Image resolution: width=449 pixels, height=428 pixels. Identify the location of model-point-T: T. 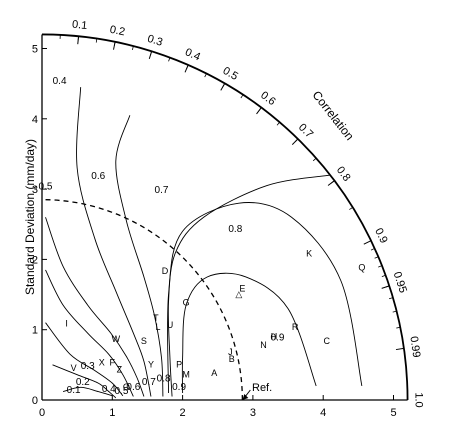
(156, 318).